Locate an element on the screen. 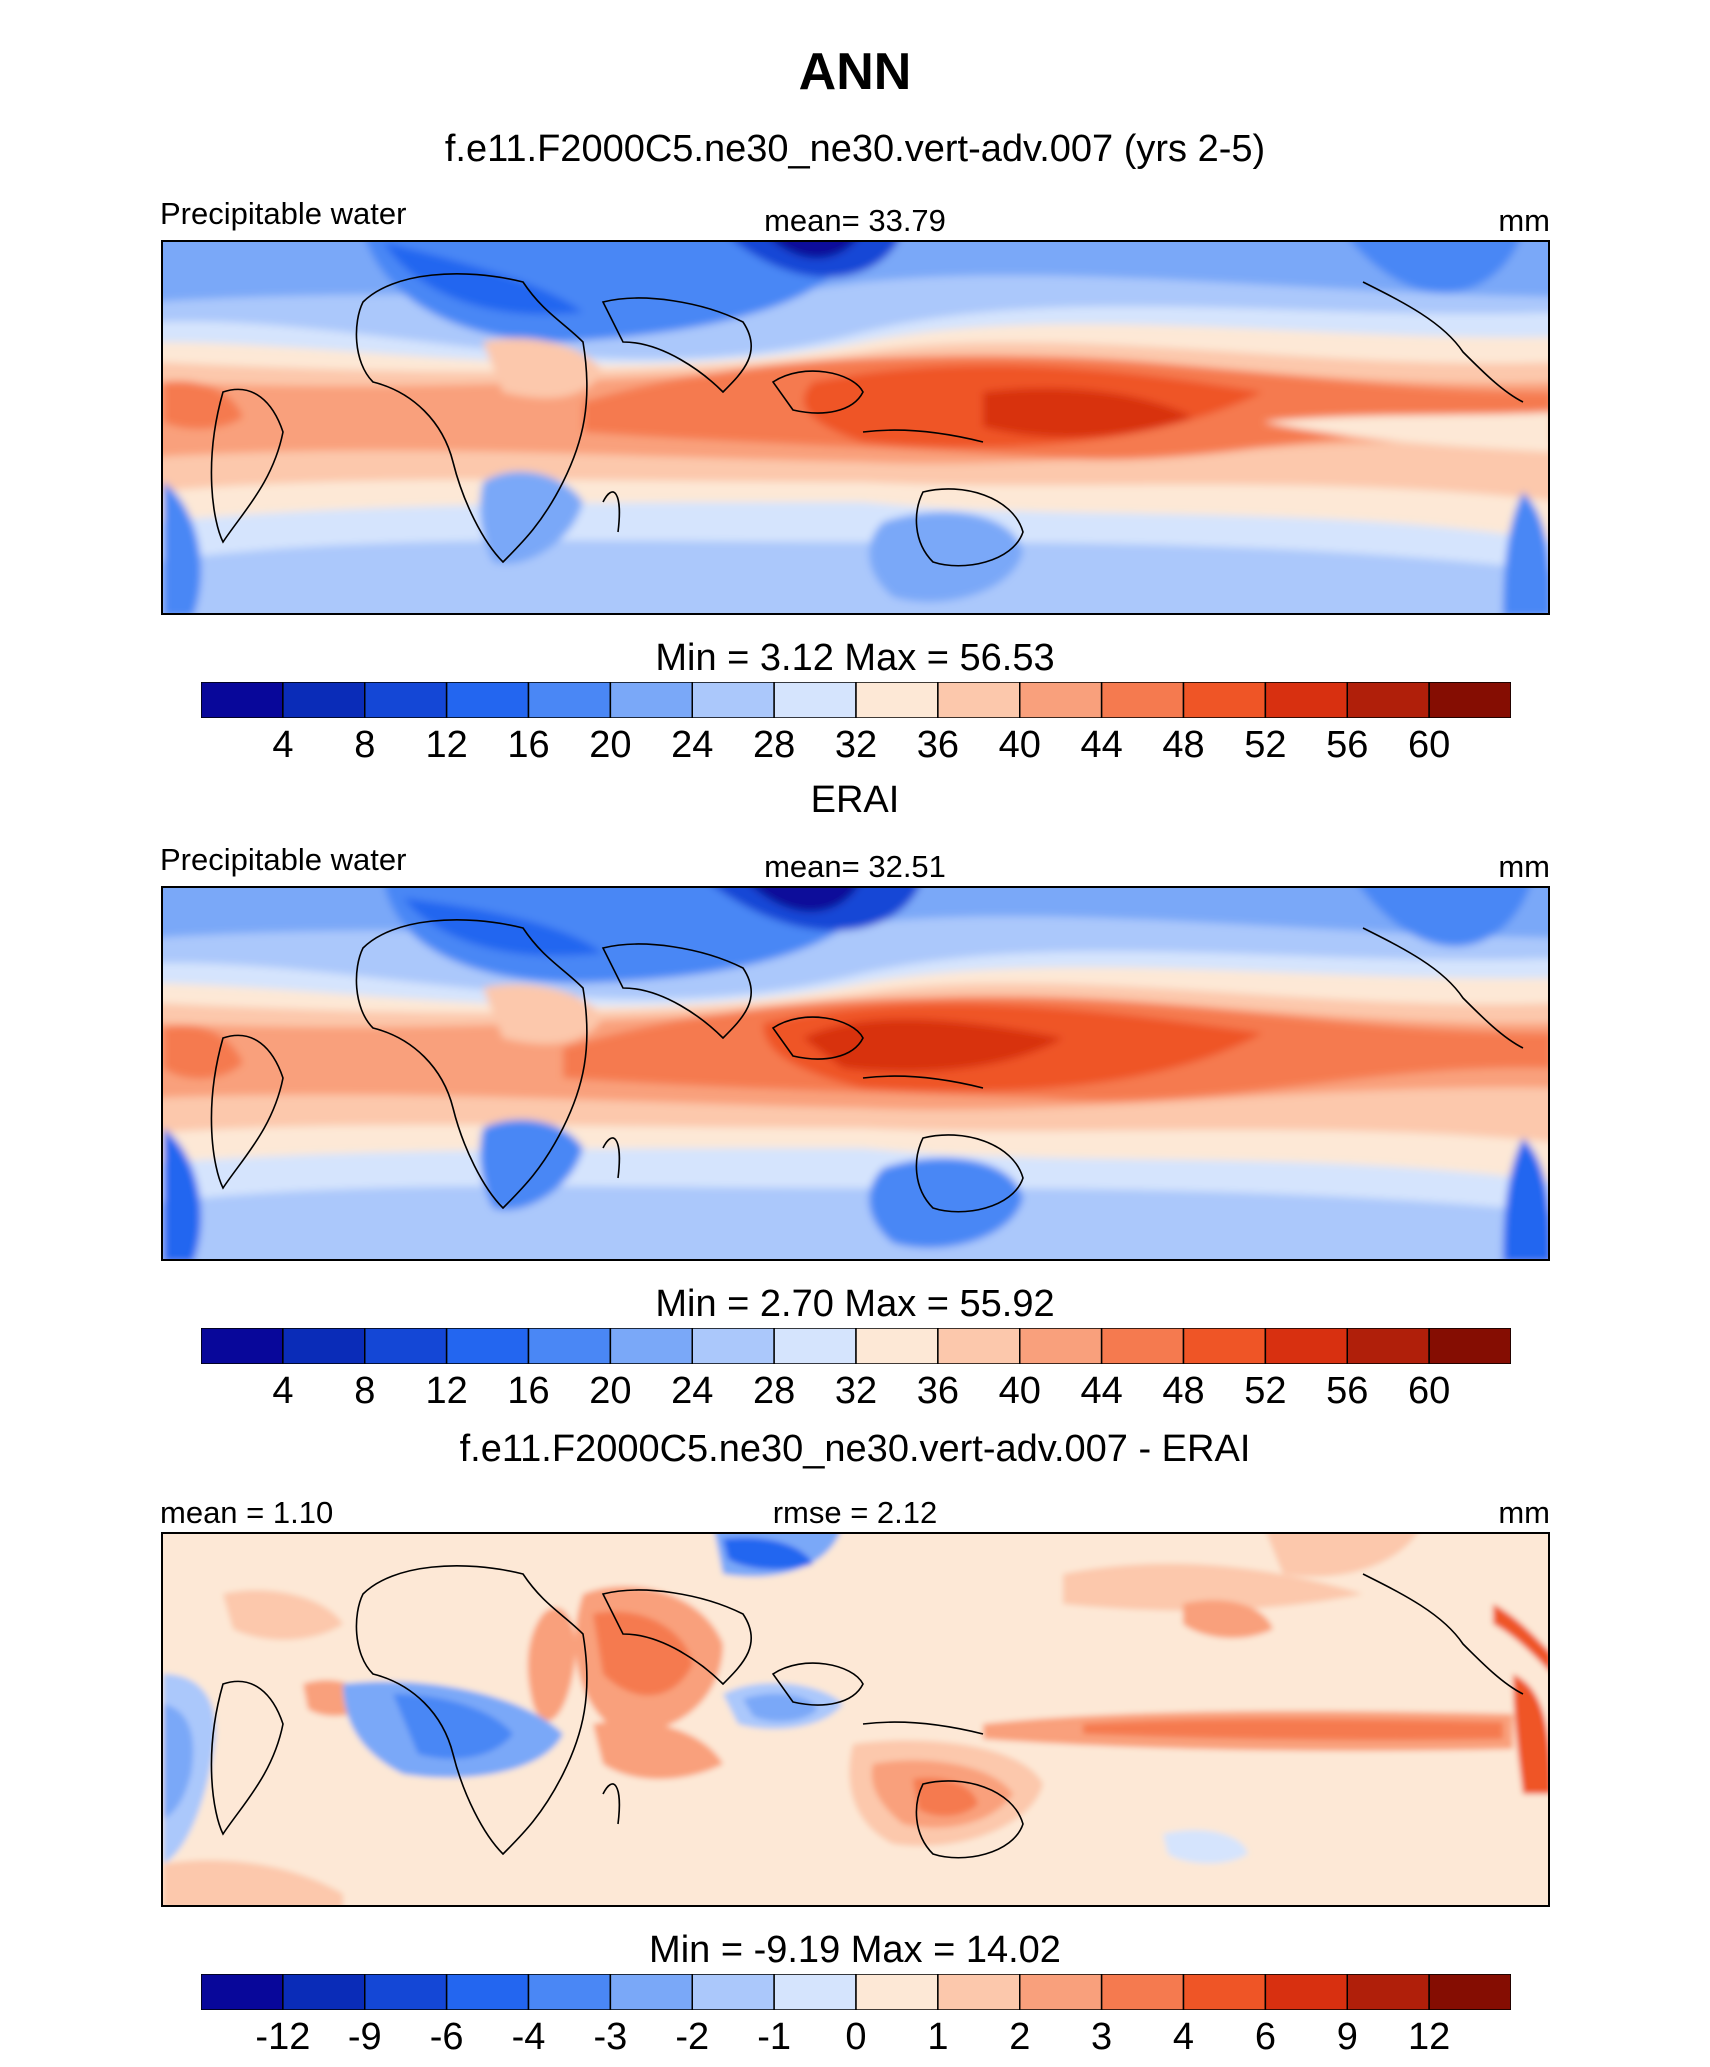 This screenshot has width=1710, height=2067. panel-2-mean-label: mean= 32.51 is located at coordinates (855, 866).